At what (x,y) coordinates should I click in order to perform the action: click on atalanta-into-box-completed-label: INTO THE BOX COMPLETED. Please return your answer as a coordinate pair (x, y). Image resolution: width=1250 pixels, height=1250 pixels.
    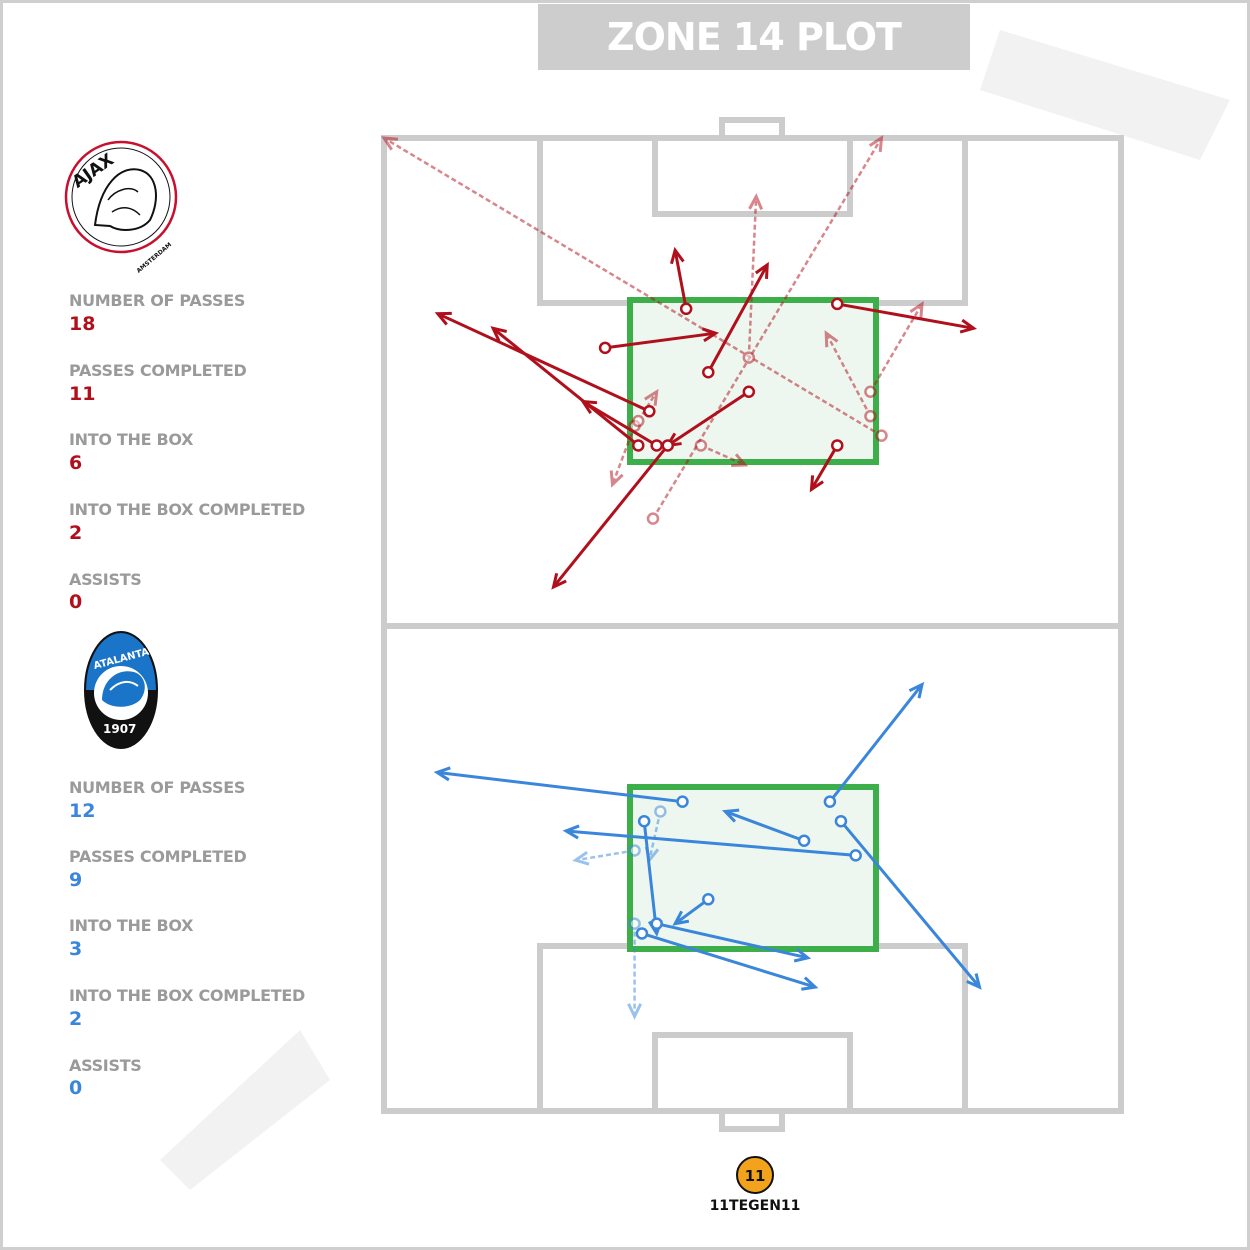
    Looking at the image, I should click on (187, 995).